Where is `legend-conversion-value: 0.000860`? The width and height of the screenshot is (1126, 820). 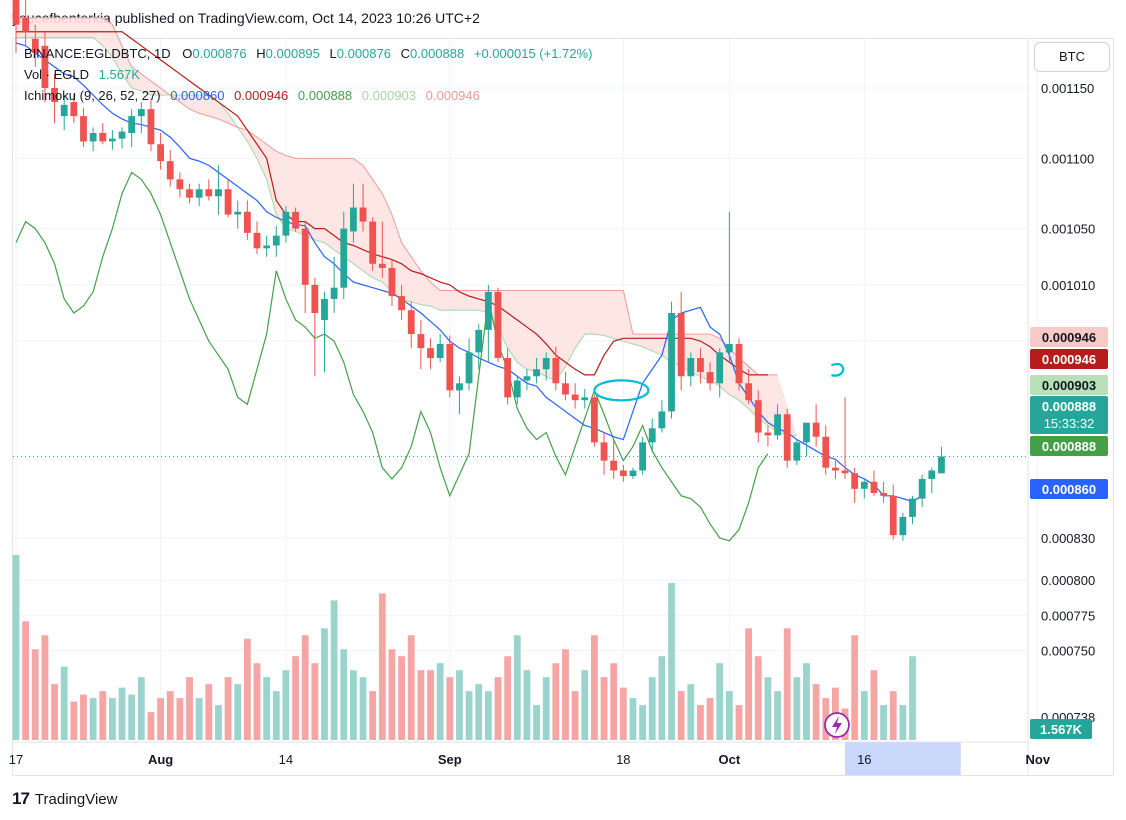
legend-conversion-value: 0.000860 is located at coordinates (197, 95).